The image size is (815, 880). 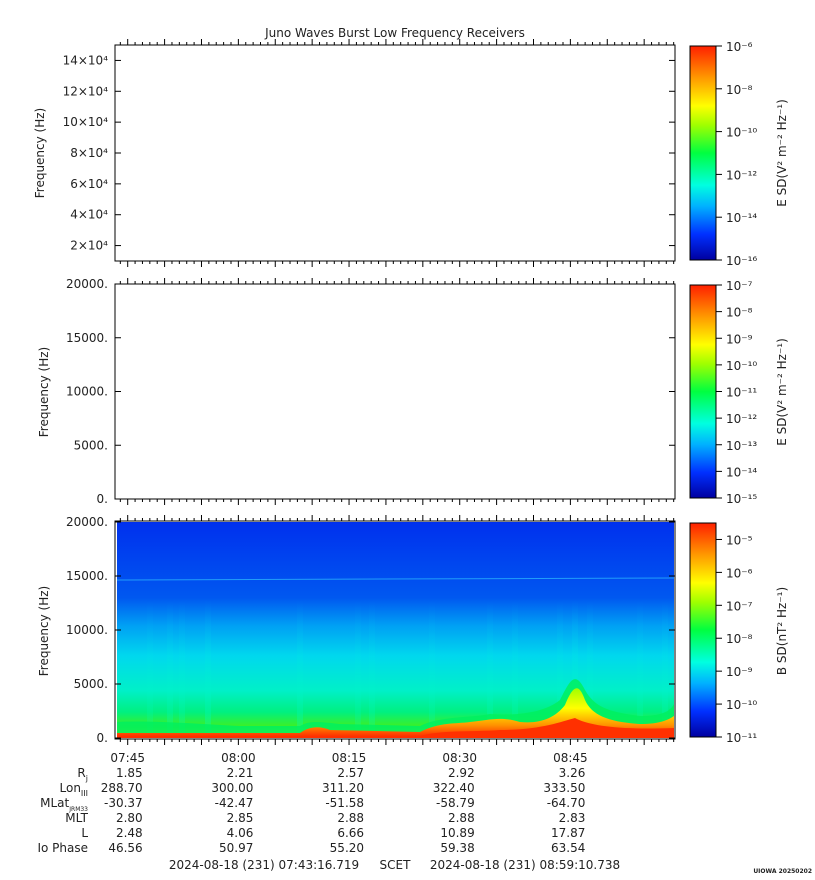 I want to click on footer-end-time: 2024-08-18 (231) 08:59:10.738, so click(x=525, y=865).